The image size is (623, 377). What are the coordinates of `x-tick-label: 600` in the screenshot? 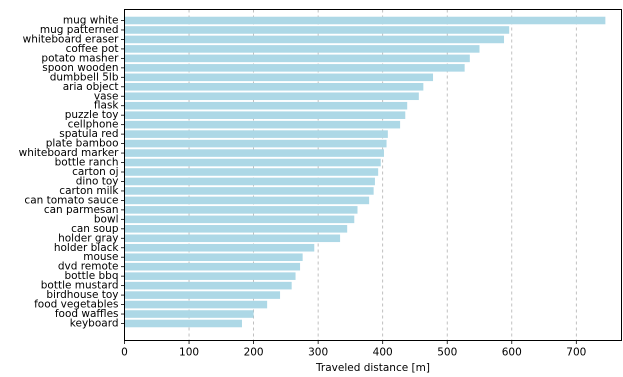 It's located at (512, 353).